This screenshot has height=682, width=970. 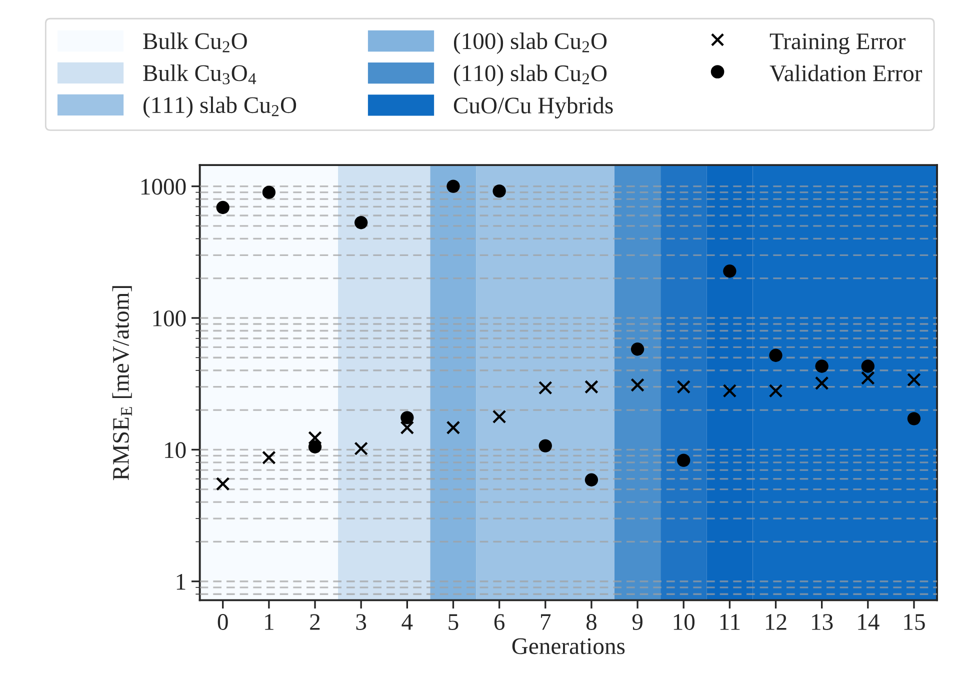 What do you see at coordinates (407, 622) in the screenshot?
I see `x-tick-label: 4` at bounding box center [407, 622].